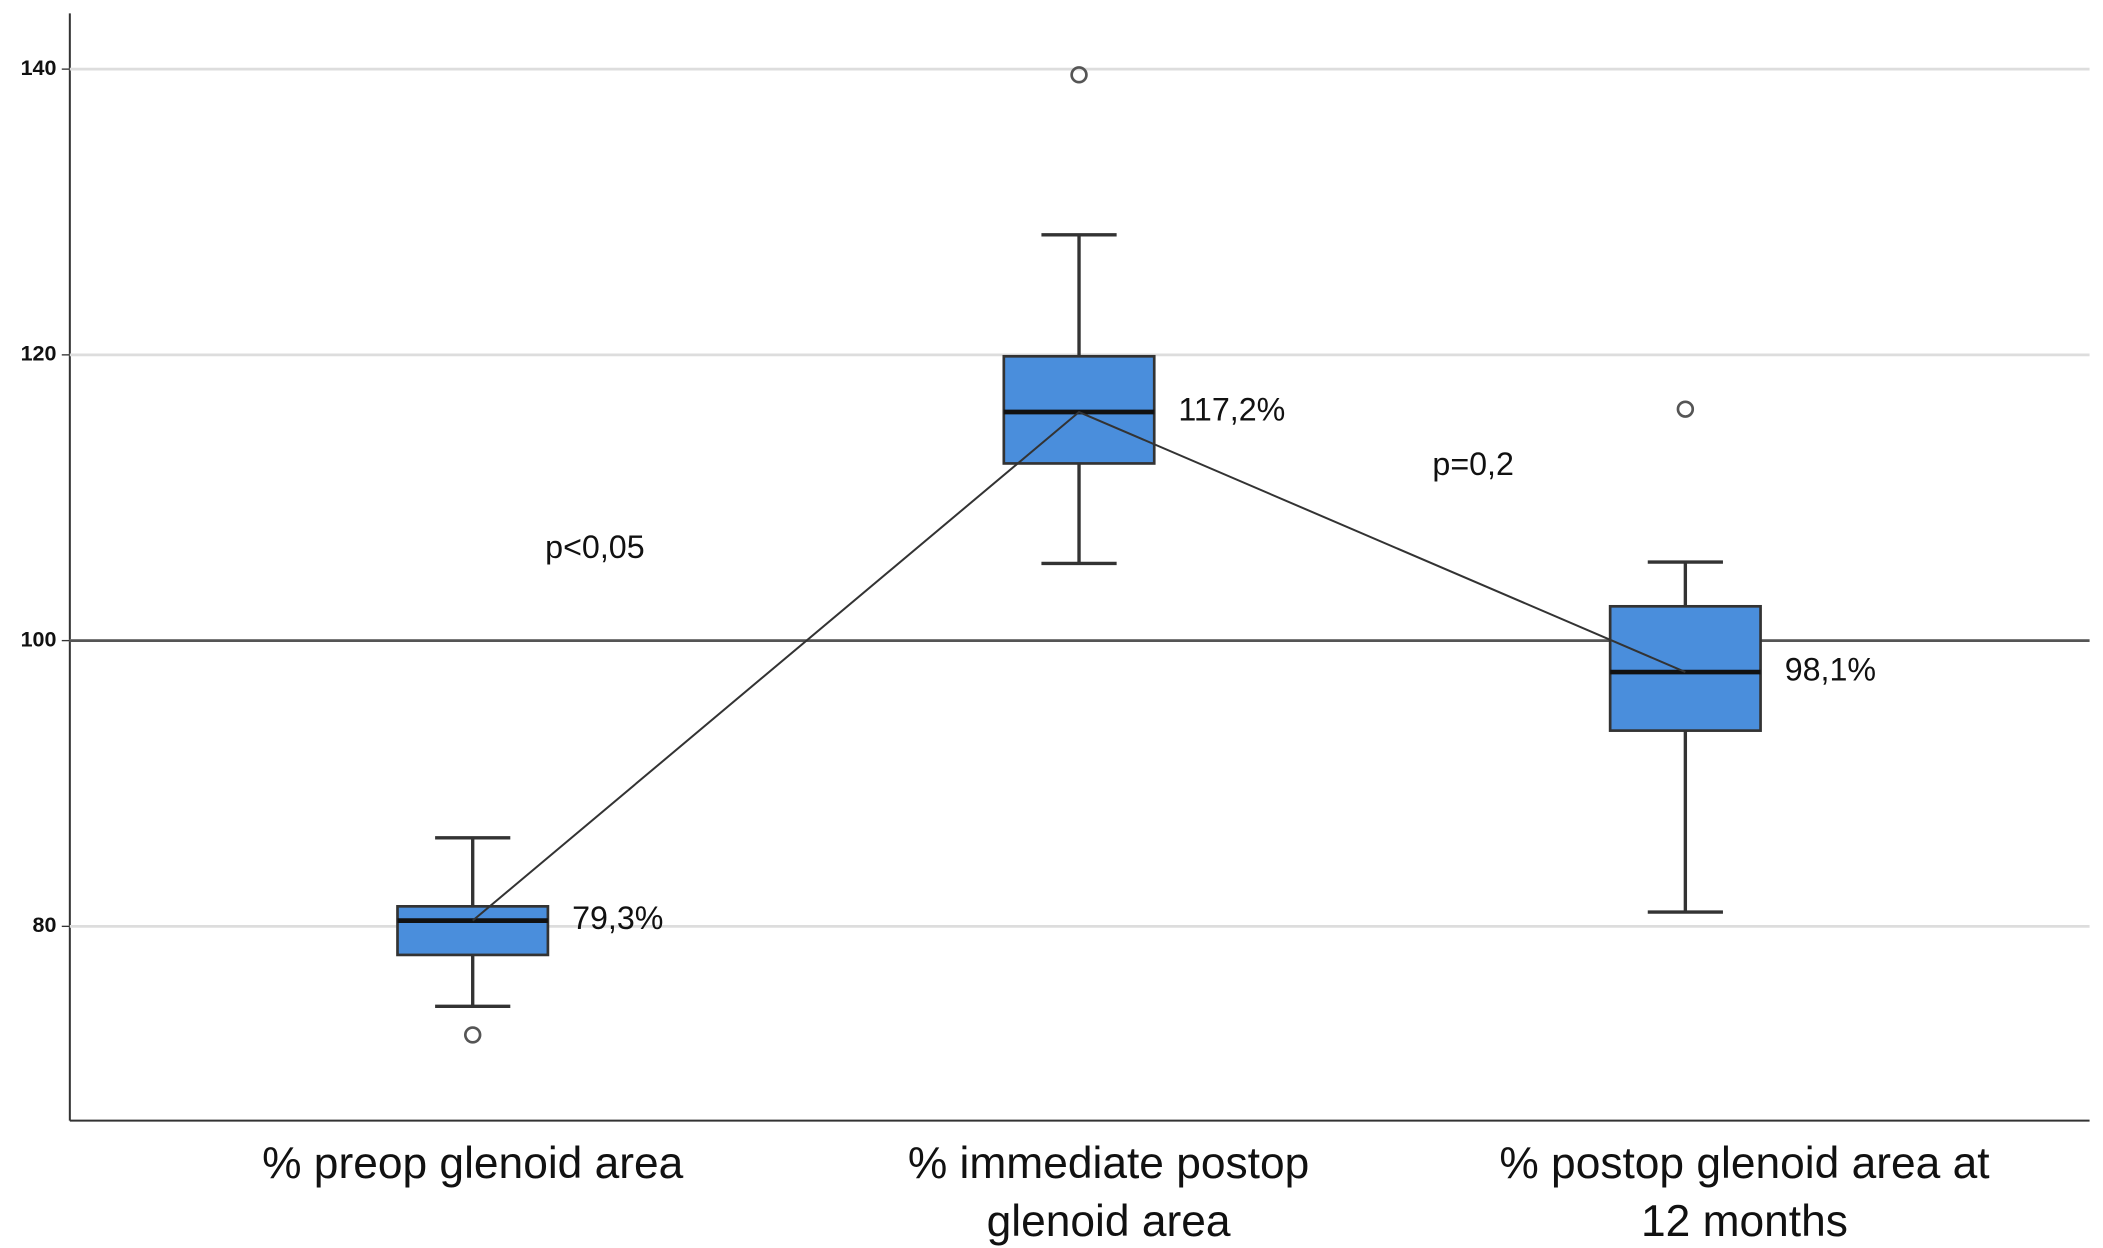 This screenshot has height=1248, width=2103. I want to click on x-tick-label: % preop glenoid area, so click(473, 1163).